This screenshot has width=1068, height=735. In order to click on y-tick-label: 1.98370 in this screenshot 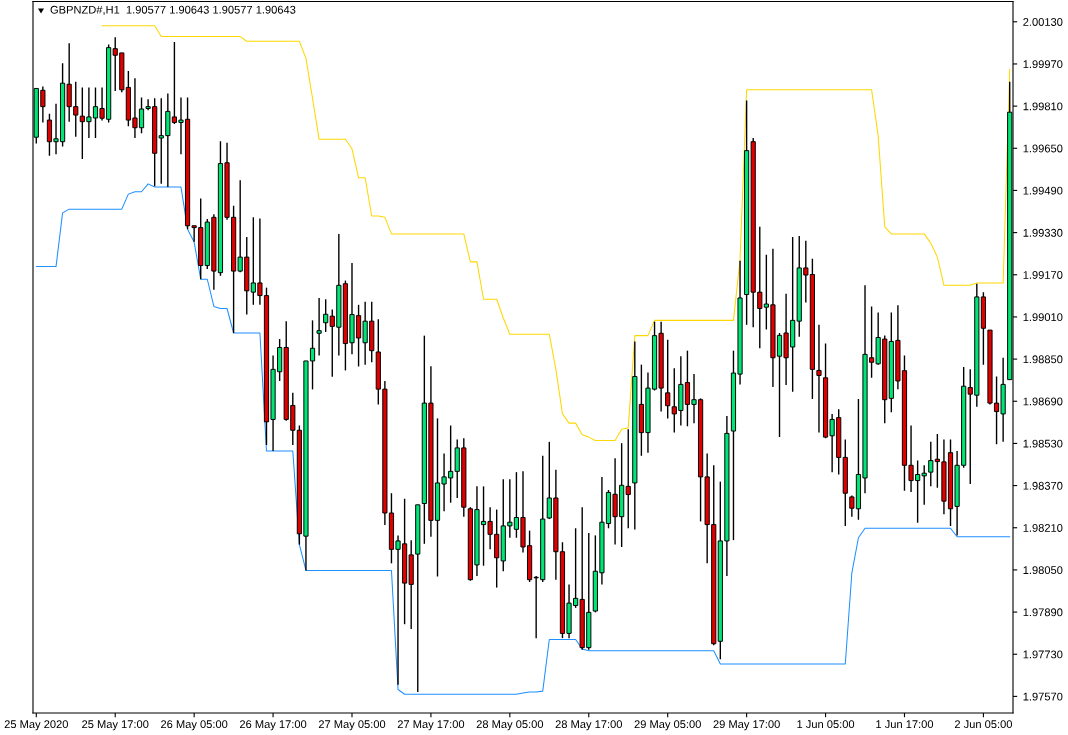, I will do `click(1043, 485)`.